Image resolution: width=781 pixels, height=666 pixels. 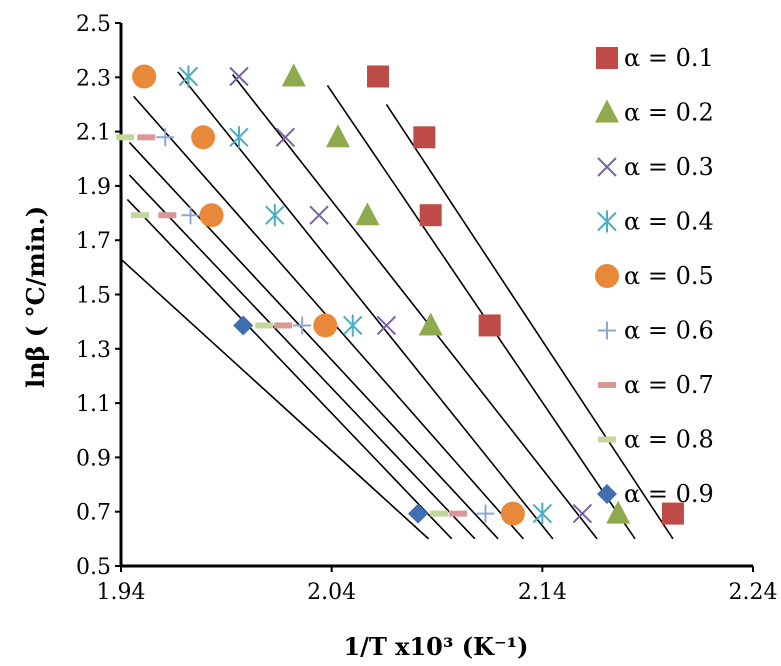 I want to click on y-tick-label: 0.7, so click(x=93, y=513).